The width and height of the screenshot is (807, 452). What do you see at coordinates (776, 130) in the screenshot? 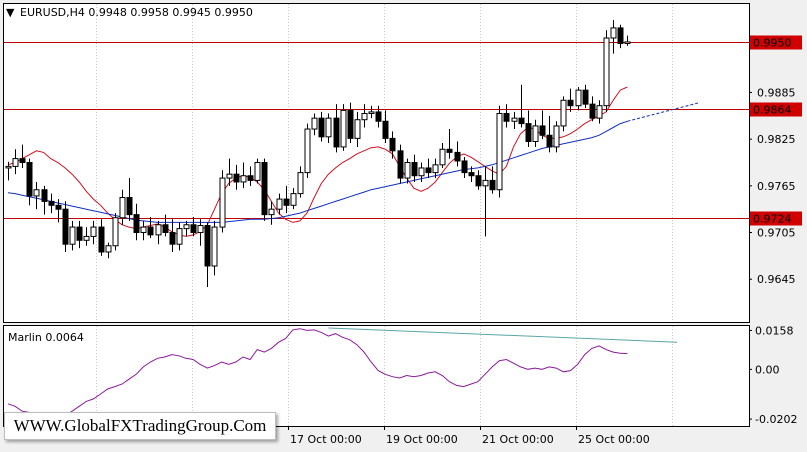
I see `level-price-labels: 0.9950 0.9864 0.9724` at bounding box center [776, 130].